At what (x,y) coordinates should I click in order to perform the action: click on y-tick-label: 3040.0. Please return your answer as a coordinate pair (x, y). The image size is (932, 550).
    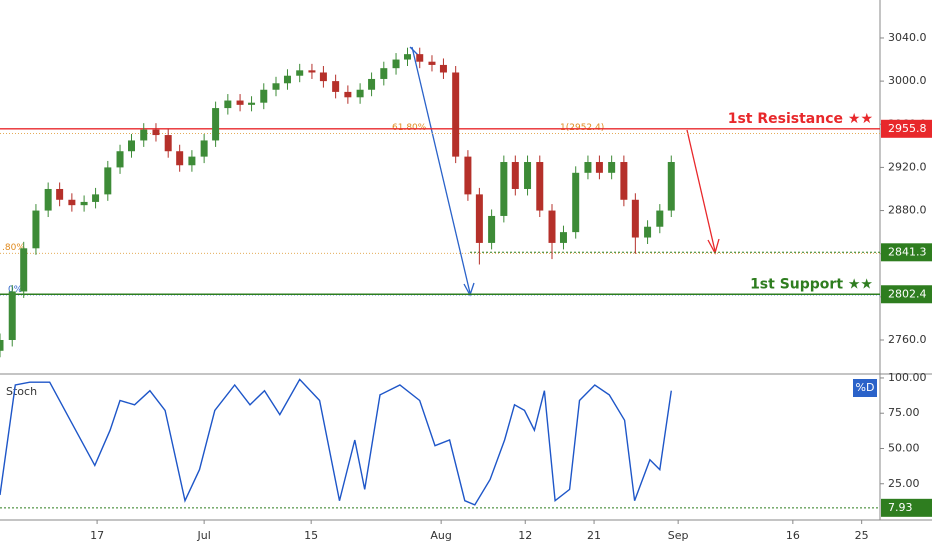
    Looking at the image, I should click on (907, 37).